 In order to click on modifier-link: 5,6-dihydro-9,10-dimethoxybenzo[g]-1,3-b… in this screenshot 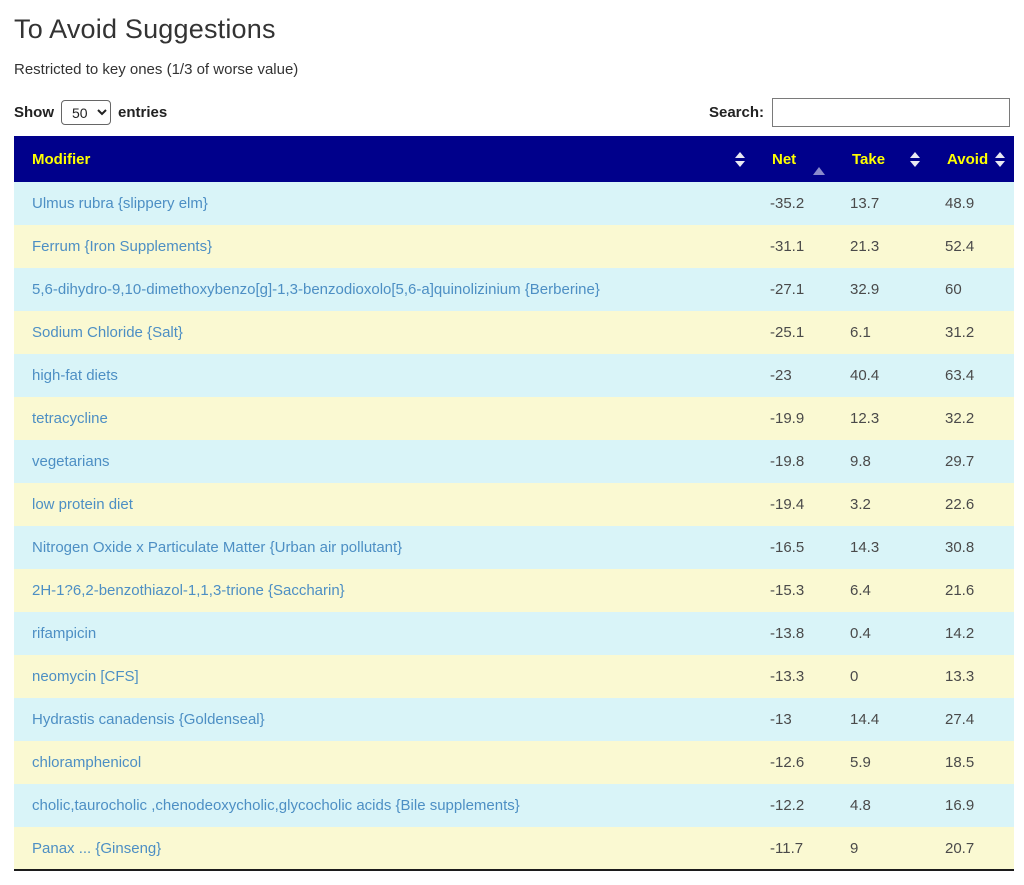, I will do `click(316, 289)`.